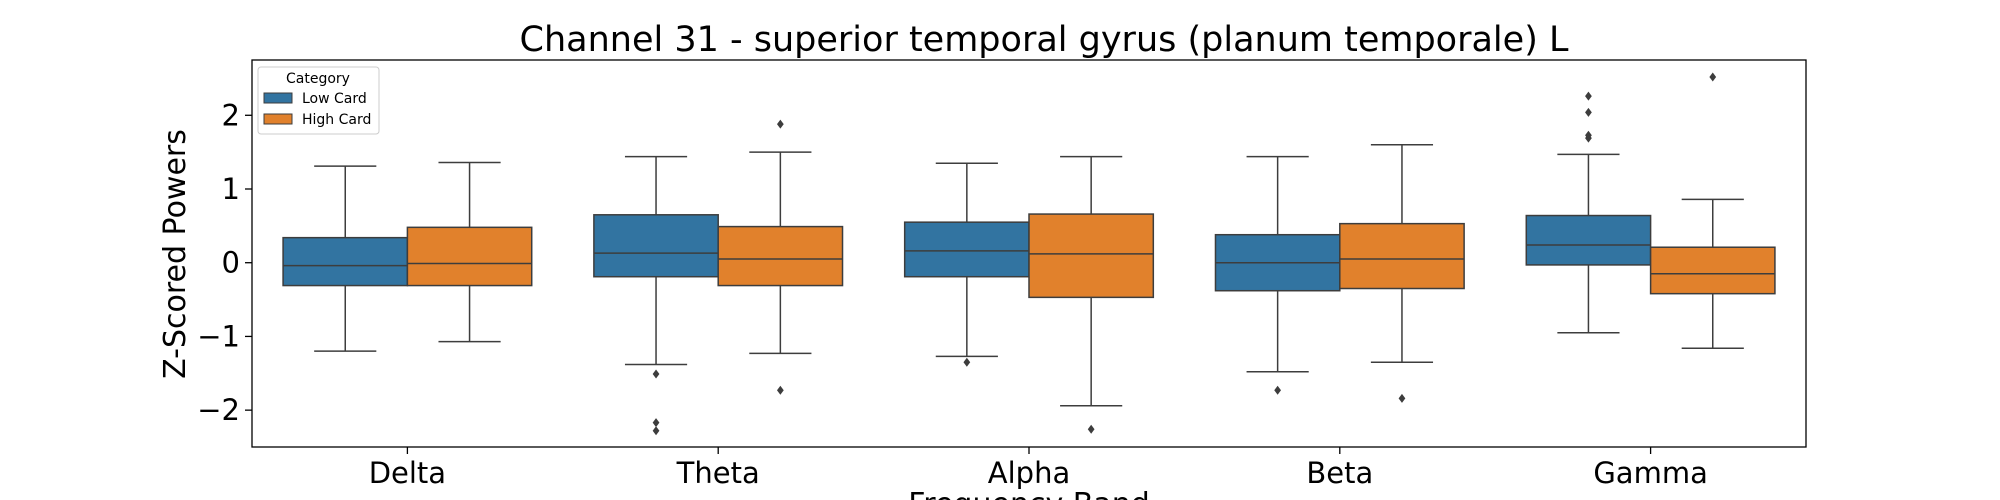 This screenshot has height=500, width=2000. Describe the element at coordinates (407, 473) in the screenshot. I see `x-tick-label-delta: Delta` at that location.